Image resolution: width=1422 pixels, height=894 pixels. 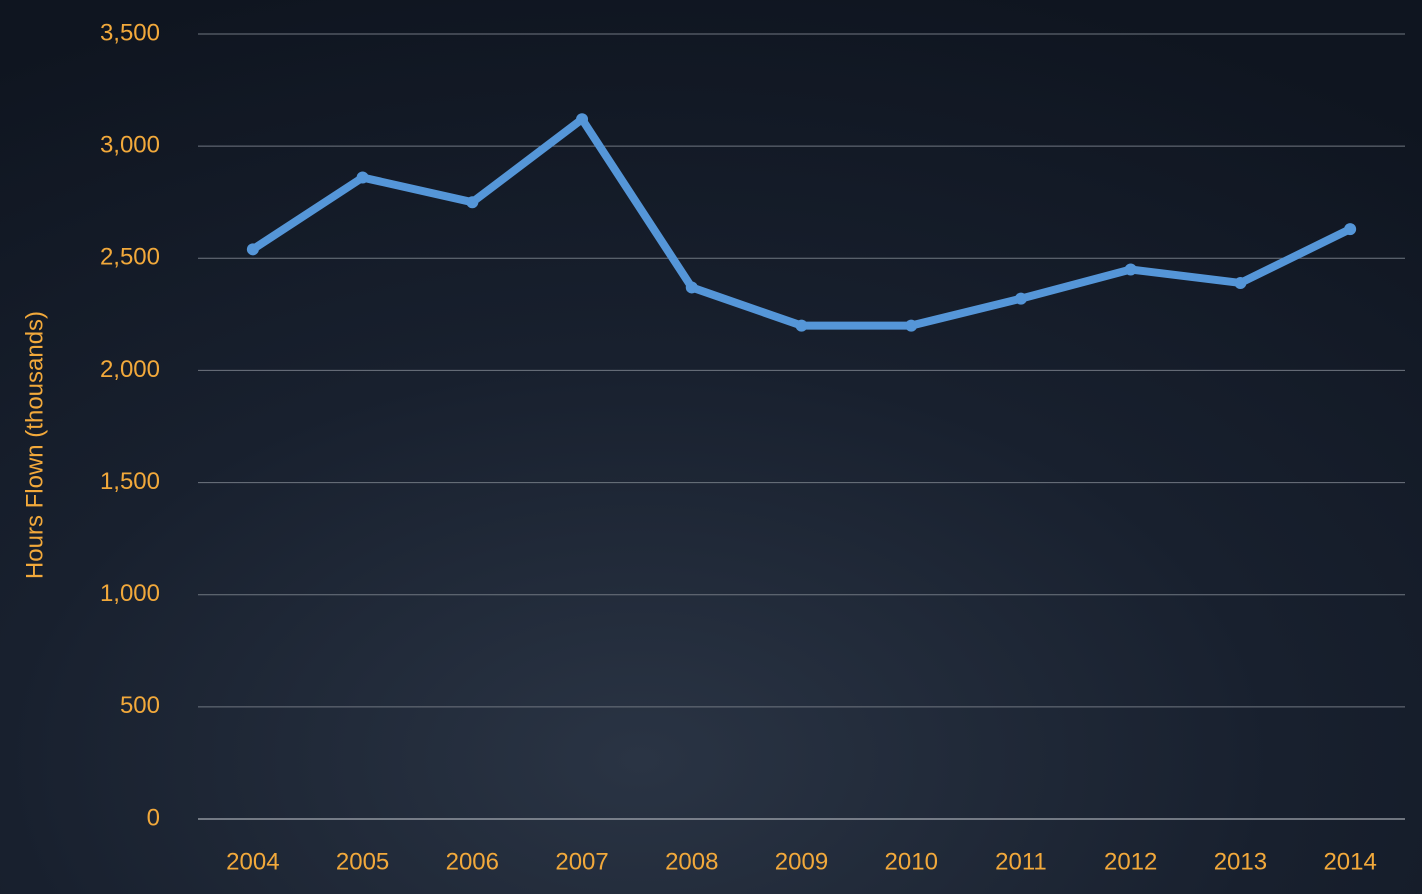 I want to click on y-tick-label: 2,000, so click(x=130, y=369).